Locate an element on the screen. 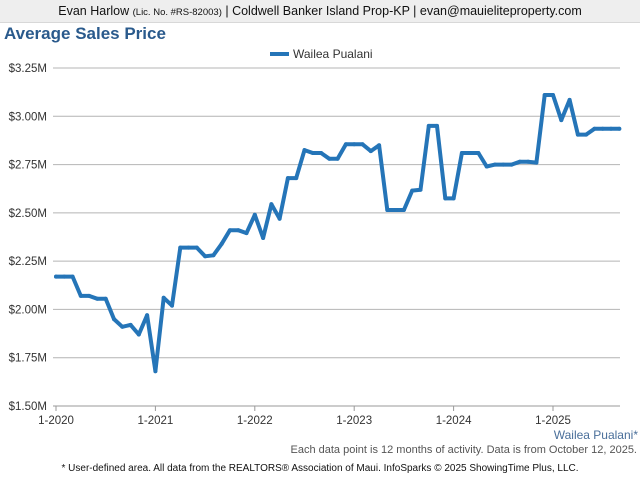 The width and height of the screenshot is (640, 480). x-axis: 1-2020 1-2021 1-2022 1-2023 1-2024 1-2025 is located at coordinates (329, 416).